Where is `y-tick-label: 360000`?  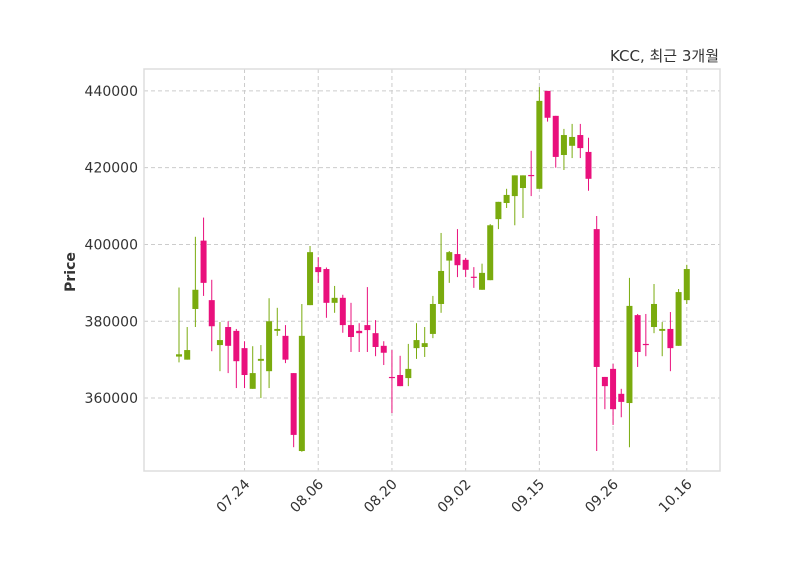
y-tick-label: 360000 is located at coordinates (111, 399).